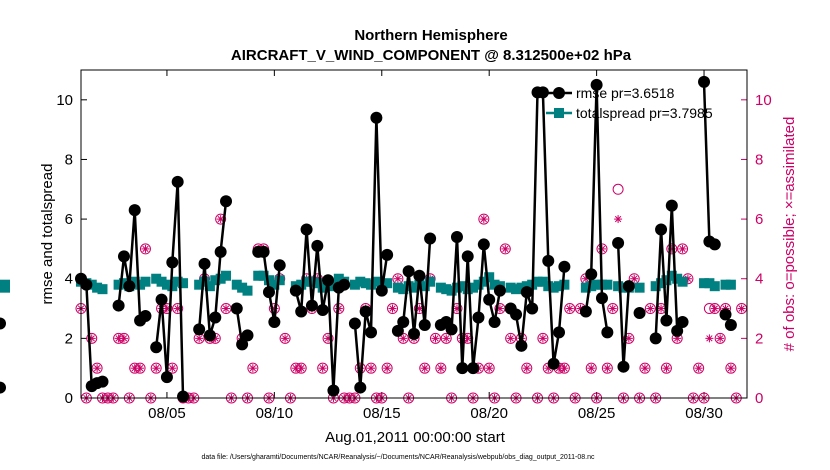  What do you see at coordinates (275, 413) in the screenshot?
I see `x-tick-label: 08/10` at bounding box center [275, 413].